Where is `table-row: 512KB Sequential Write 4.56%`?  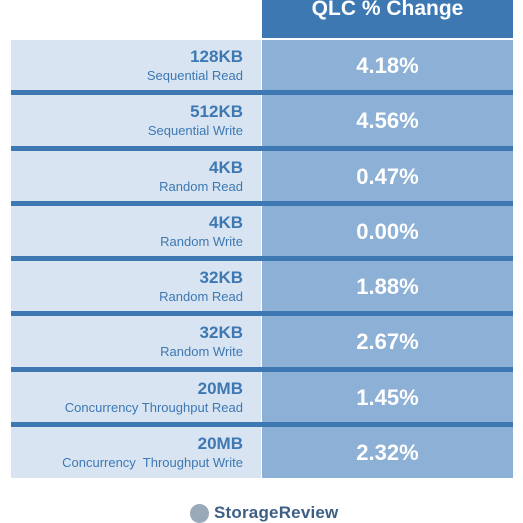 table-row: 512KB Sequential Write 4.56% is located at coordinates (262, 120).